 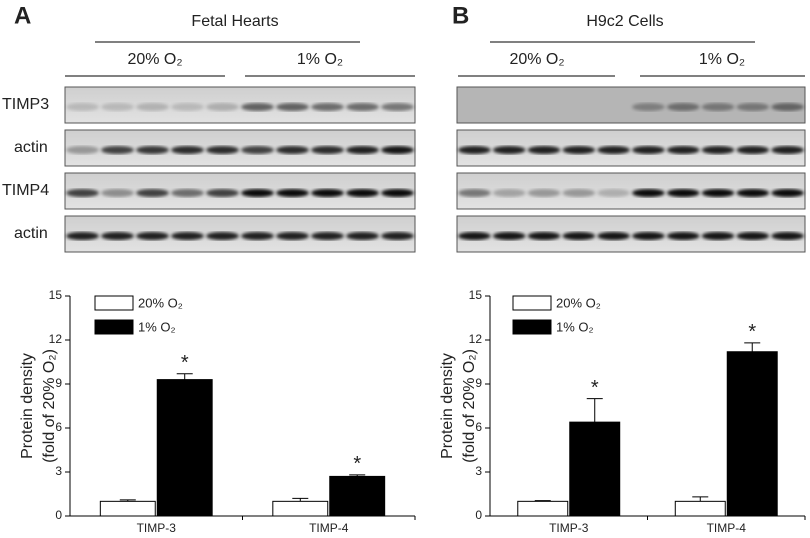 What do you see at coordinates (460, 15) in the screenshot?
I see `panel-label: B` at bounding box center [460, 15].